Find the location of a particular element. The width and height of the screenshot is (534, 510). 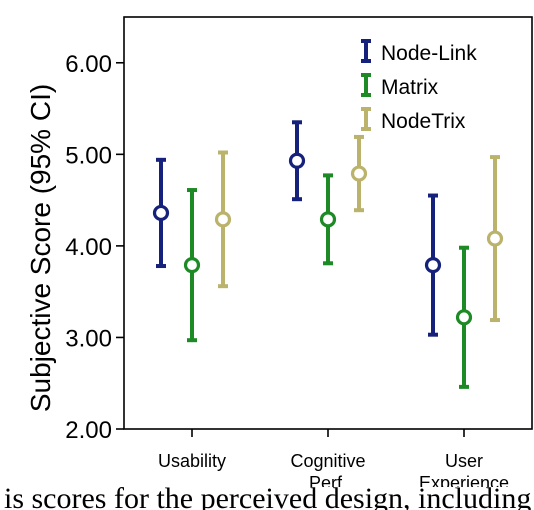

y-tick-label: 5.00 is located at coordinates (88, 155).